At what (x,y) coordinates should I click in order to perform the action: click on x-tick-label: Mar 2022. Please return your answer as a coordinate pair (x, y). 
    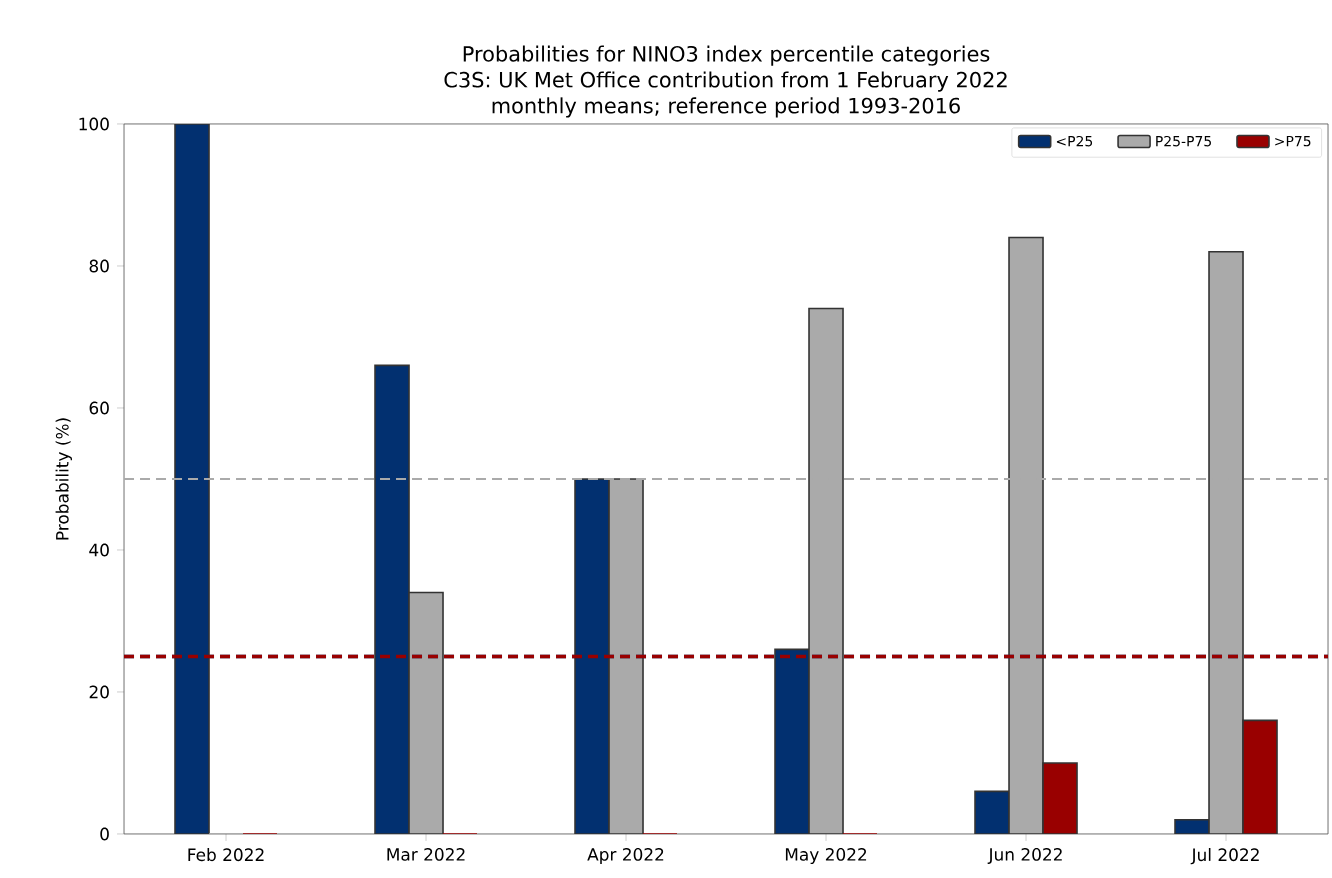
    Looking at the image, I should click on (426, 854).